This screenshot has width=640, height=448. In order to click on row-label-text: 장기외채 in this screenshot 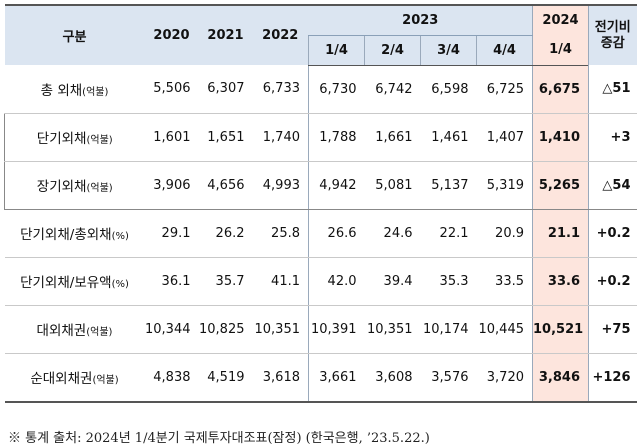, I will do `click(61, 187)`.